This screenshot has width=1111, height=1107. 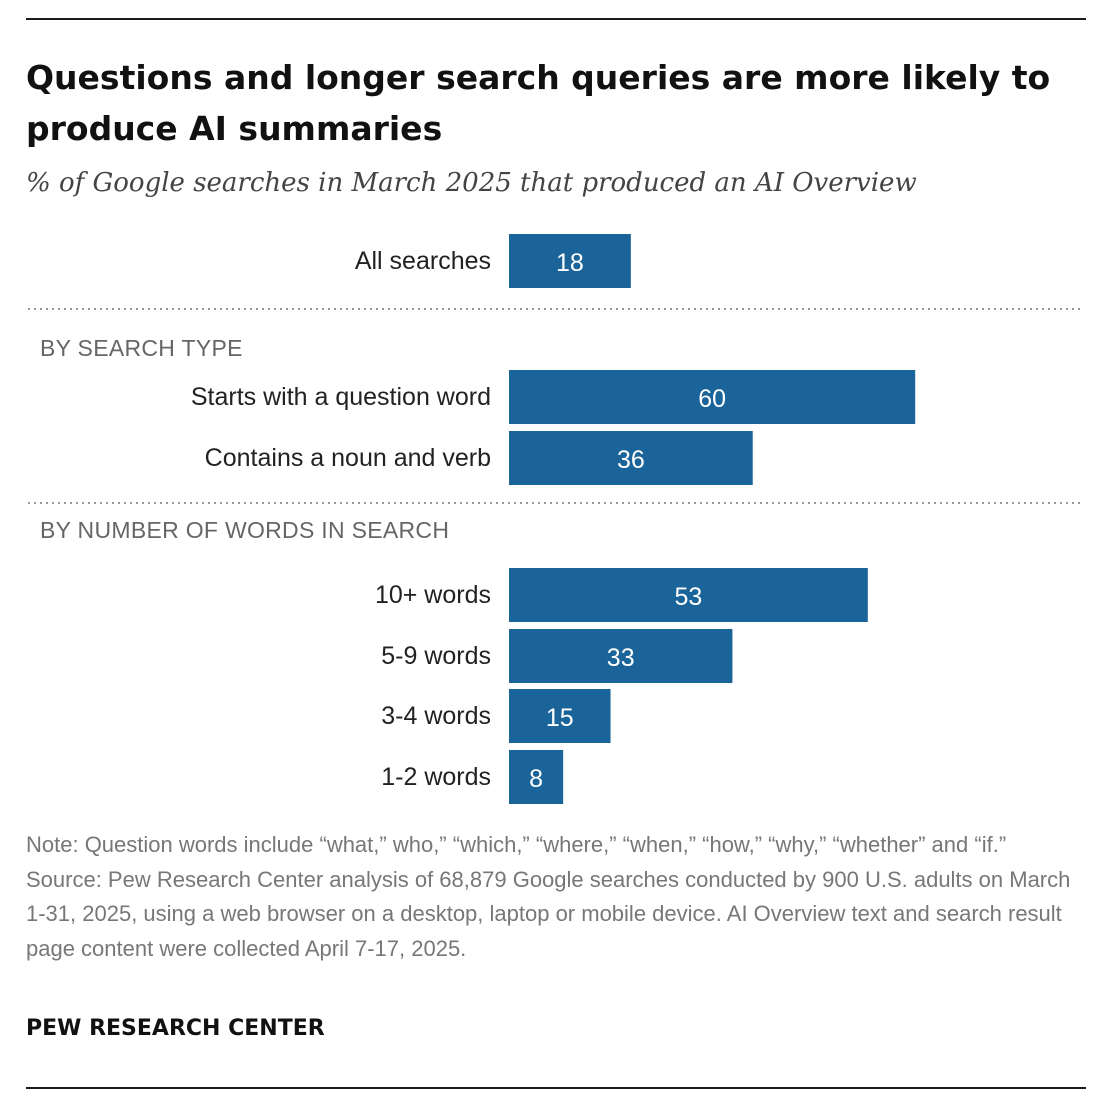 I want to click on category-label: 5-9 words, so click(x=436, y=656).